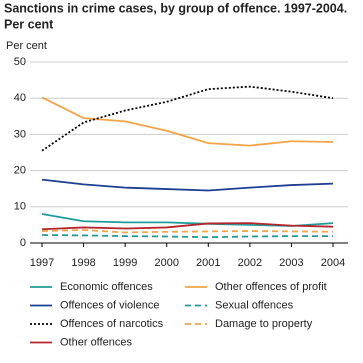 The height and width of the screenshot is (363, 363). I want to click on x-tick-label: 1998, so click(83, 263).